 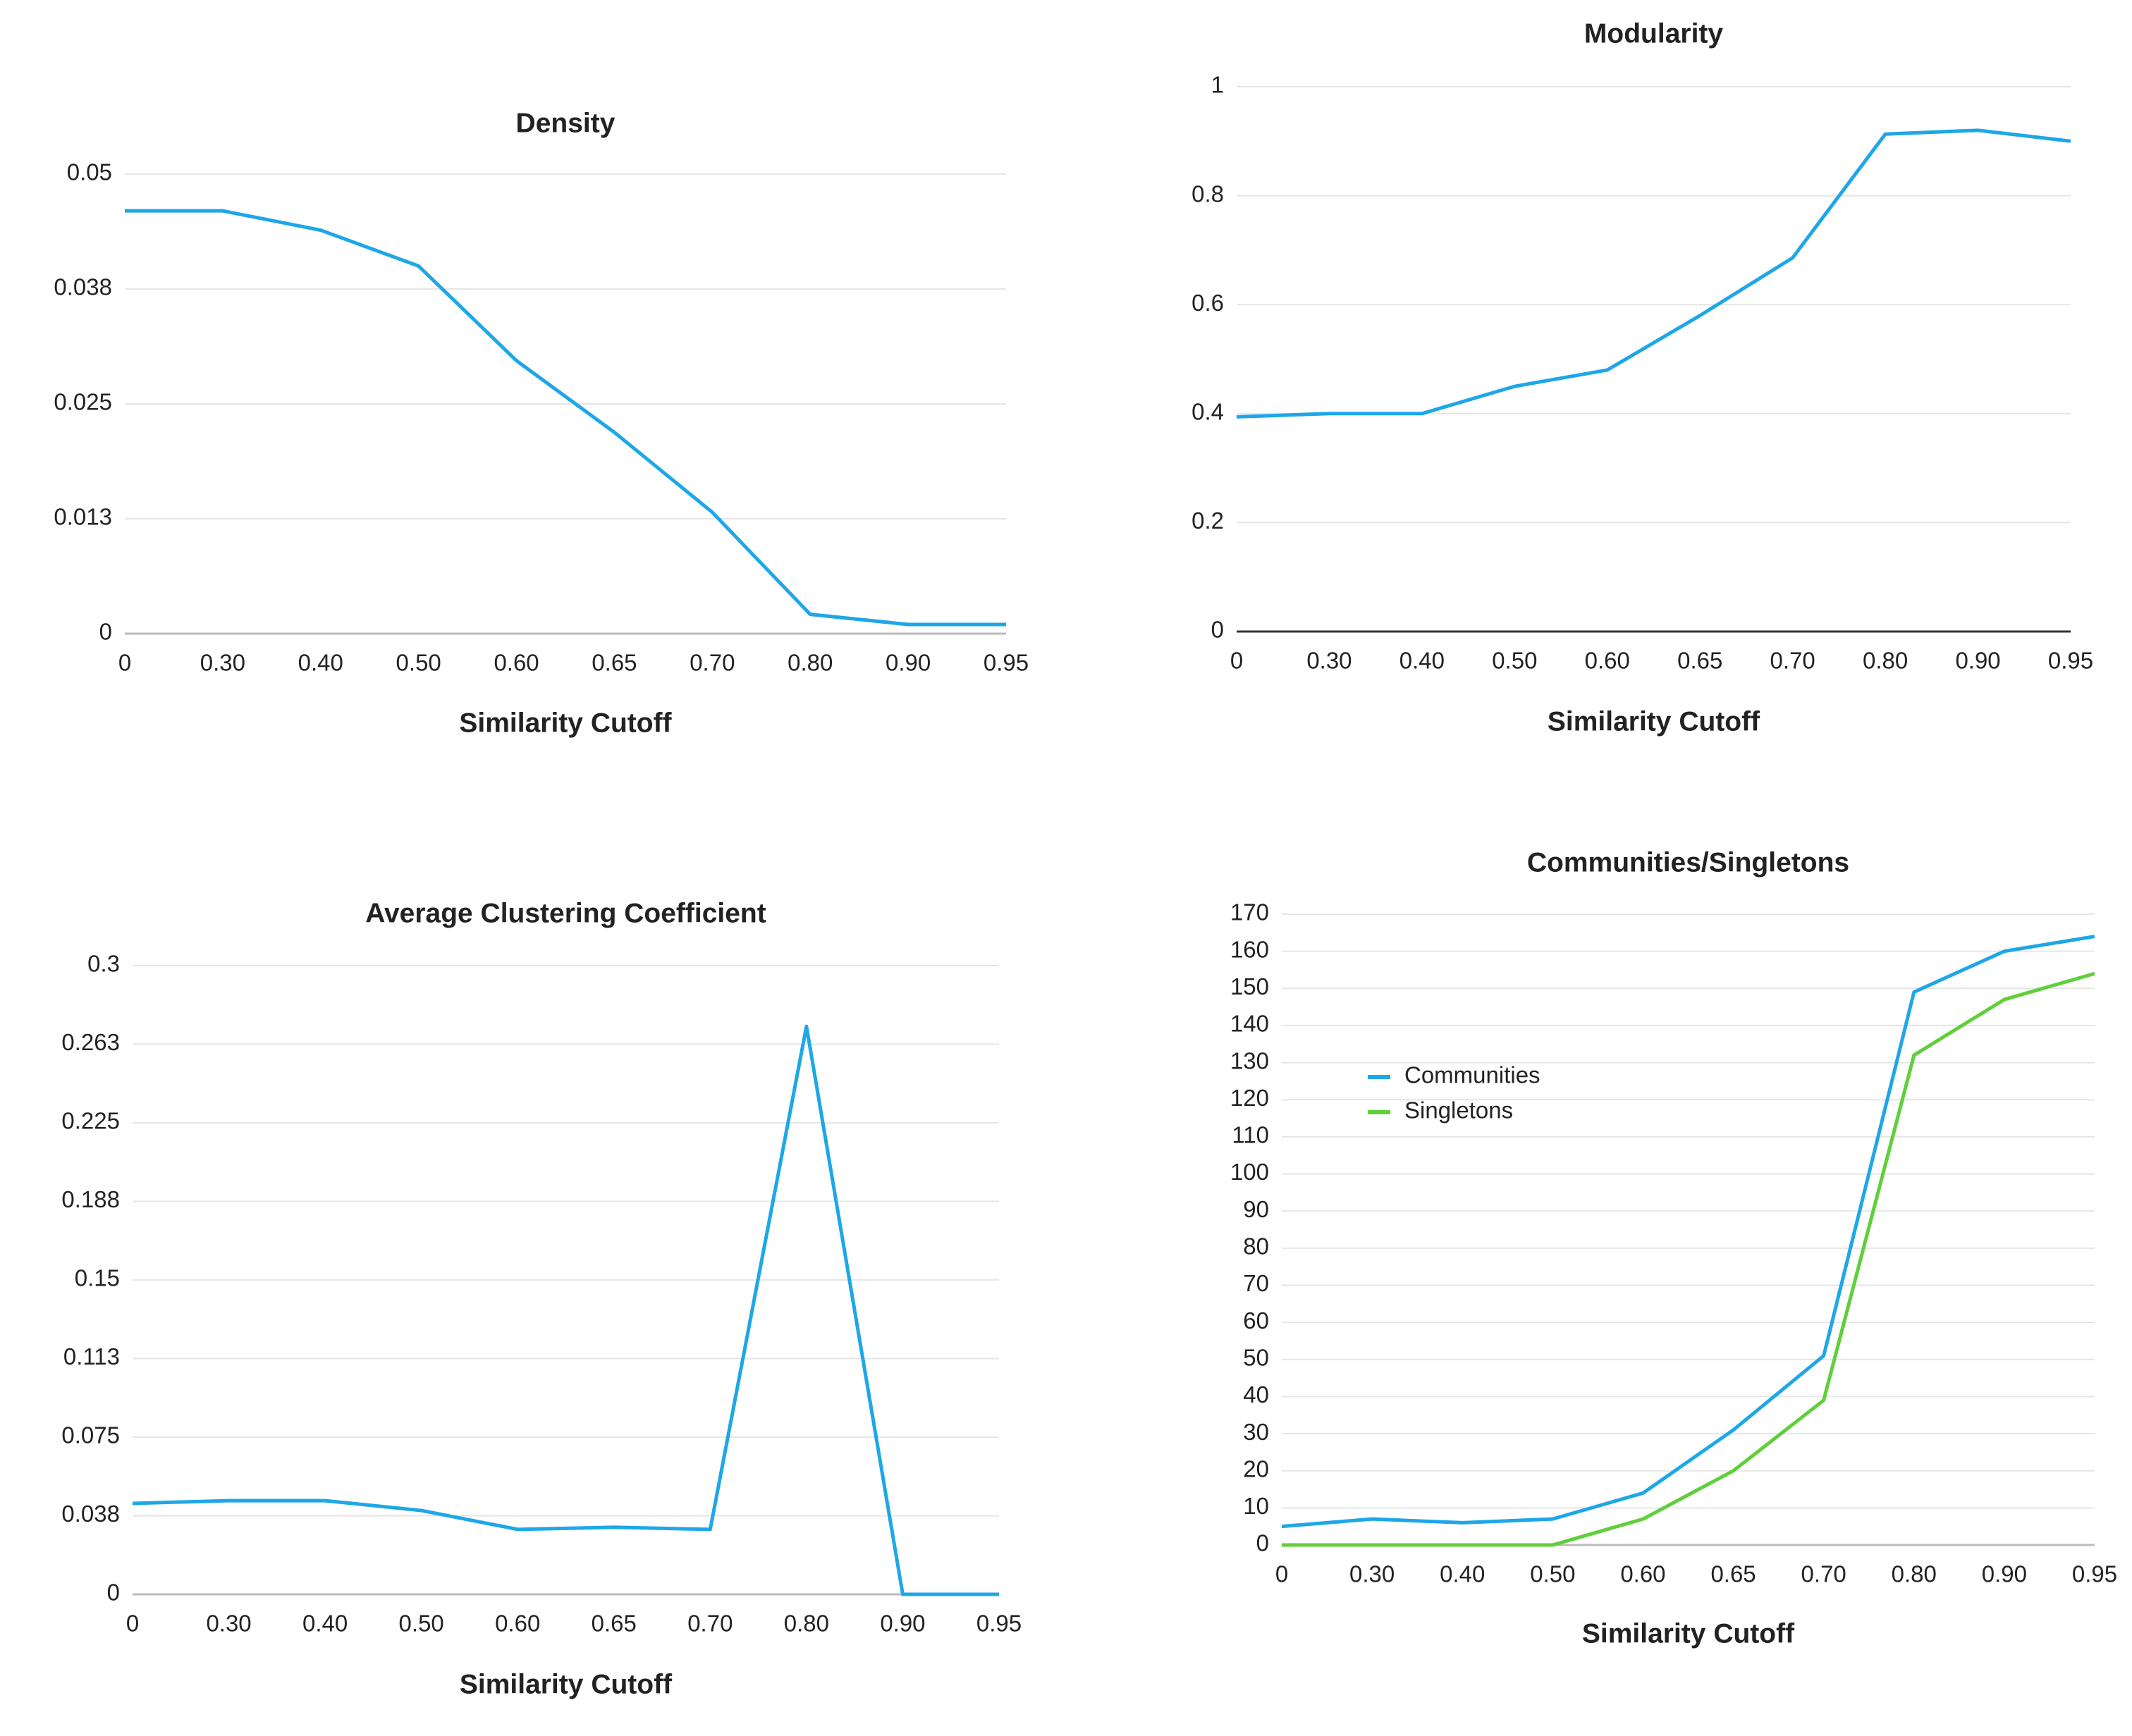 I want to click on y-tick-label: 0.05, so click(x=89, y=172).